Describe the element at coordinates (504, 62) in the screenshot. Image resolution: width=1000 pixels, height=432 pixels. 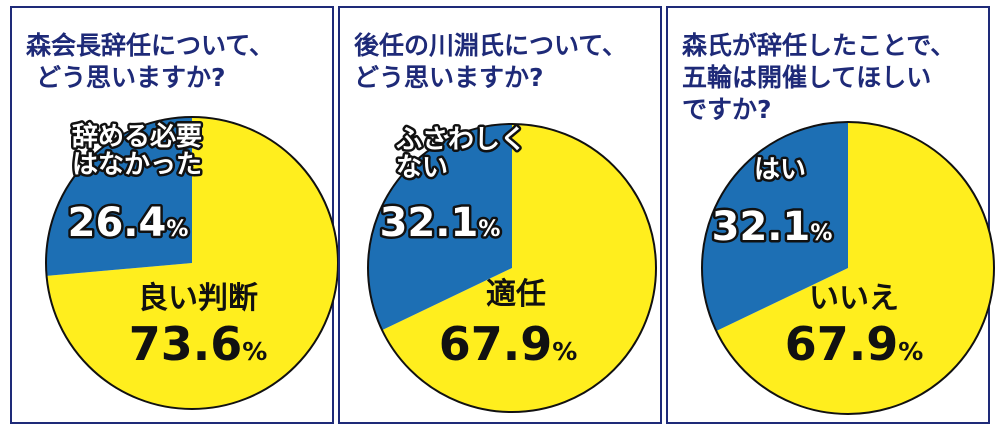
I see `question-title: 後任の川淵氏について、 どう思いますか?` at that location.